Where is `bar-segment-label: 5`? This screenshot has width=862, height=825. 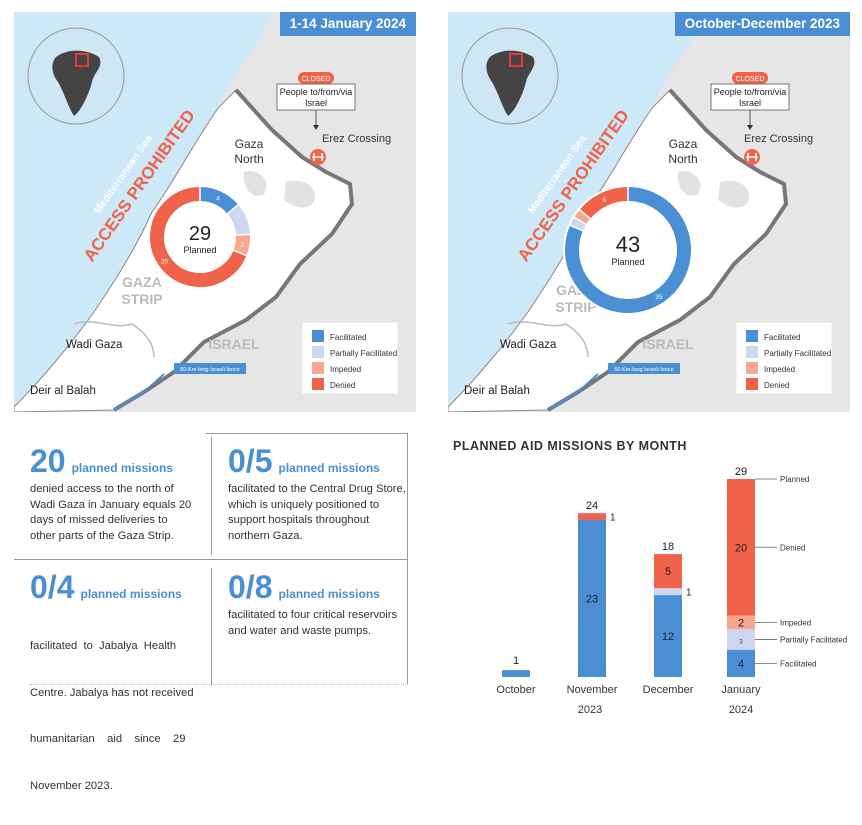 bar-segment-label: 5 is located at coordinates (668, 572).